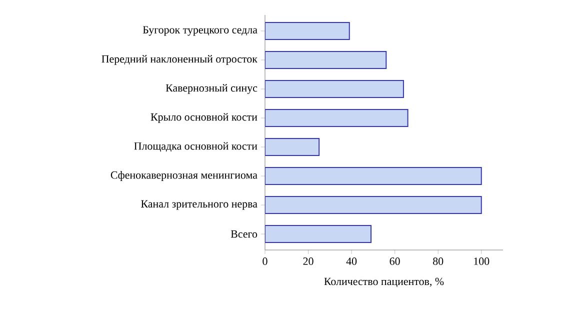 The height and width of the screenshot is (336, 562). I want to click on x-tick-label: 0, so click(265, 261).